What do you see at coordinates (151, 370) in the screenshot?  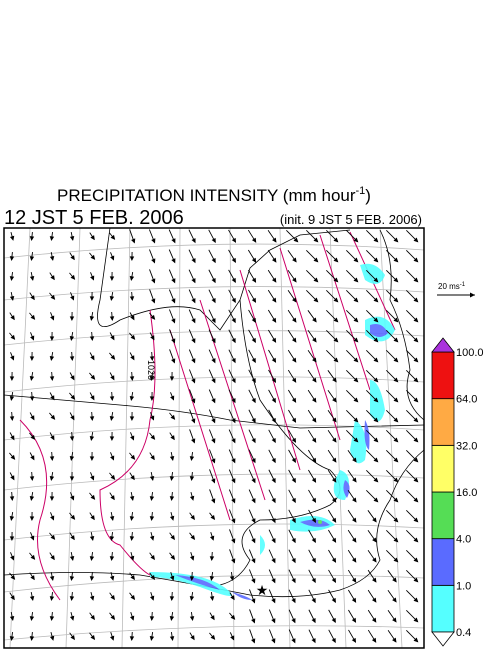 I see `contour-label: 1020` at bounding box center [151, 370].